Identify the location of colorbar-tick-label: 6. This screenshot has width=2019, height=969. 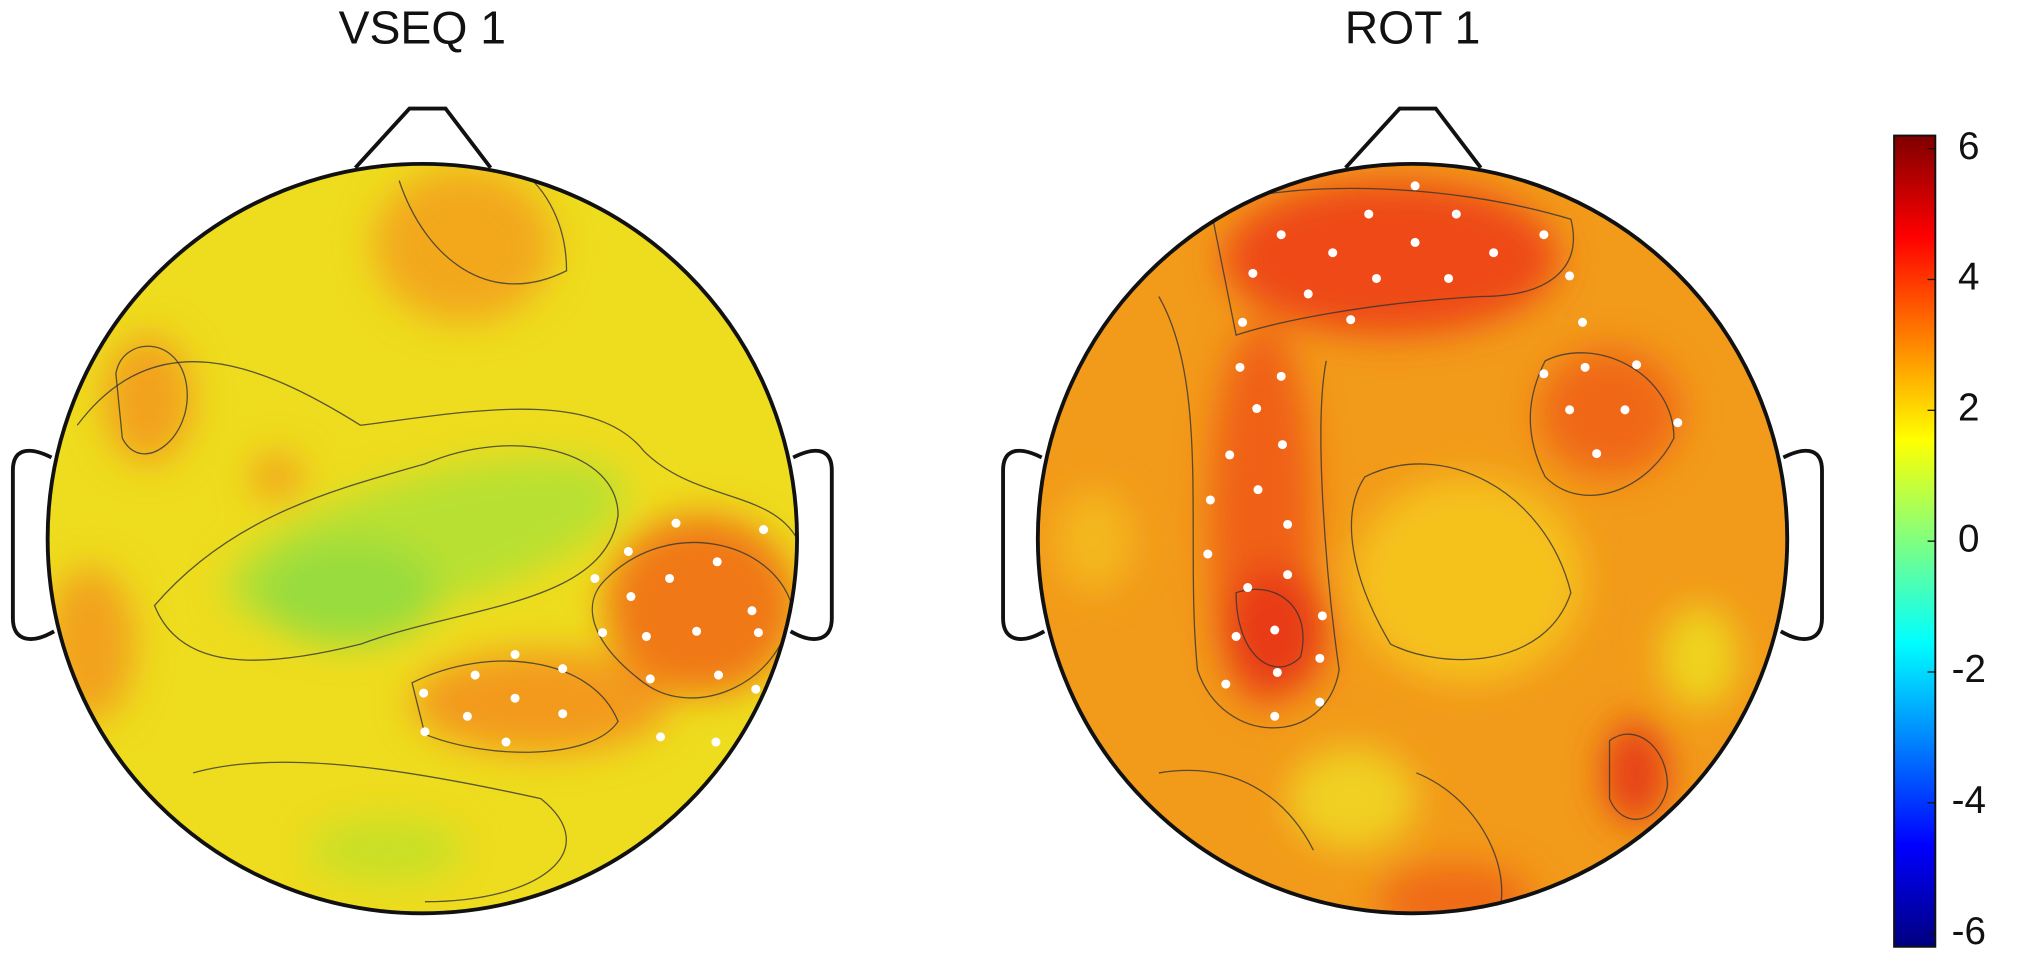
(1968, 146).